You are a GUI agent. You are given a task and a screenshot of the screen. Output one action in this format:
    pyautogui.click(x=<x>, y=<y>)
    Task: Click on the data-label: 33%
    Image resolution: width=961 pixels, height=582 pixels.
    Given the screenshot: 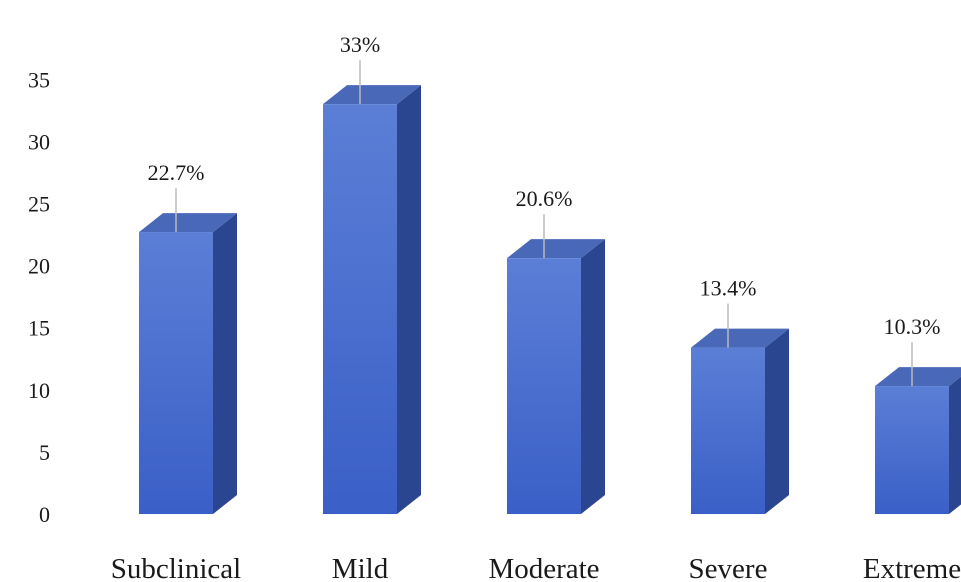 What is the action you would take?
    pyautogui.click(x=360, y=44)
    